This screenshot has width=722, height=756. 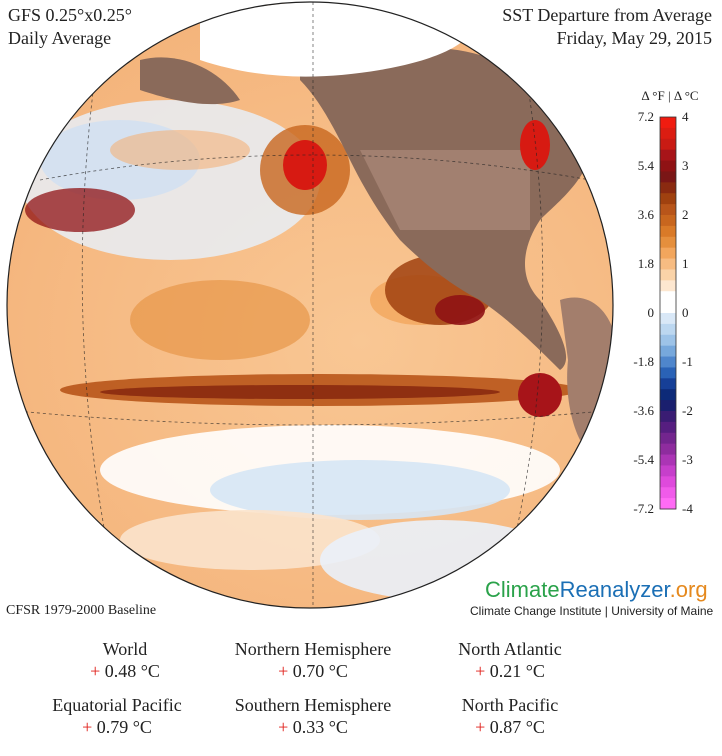 What do you see at coordinates (614, 589) in the screenshot?
I see `brand-part2: Reanalyzer` at bounding box center [614, 589].